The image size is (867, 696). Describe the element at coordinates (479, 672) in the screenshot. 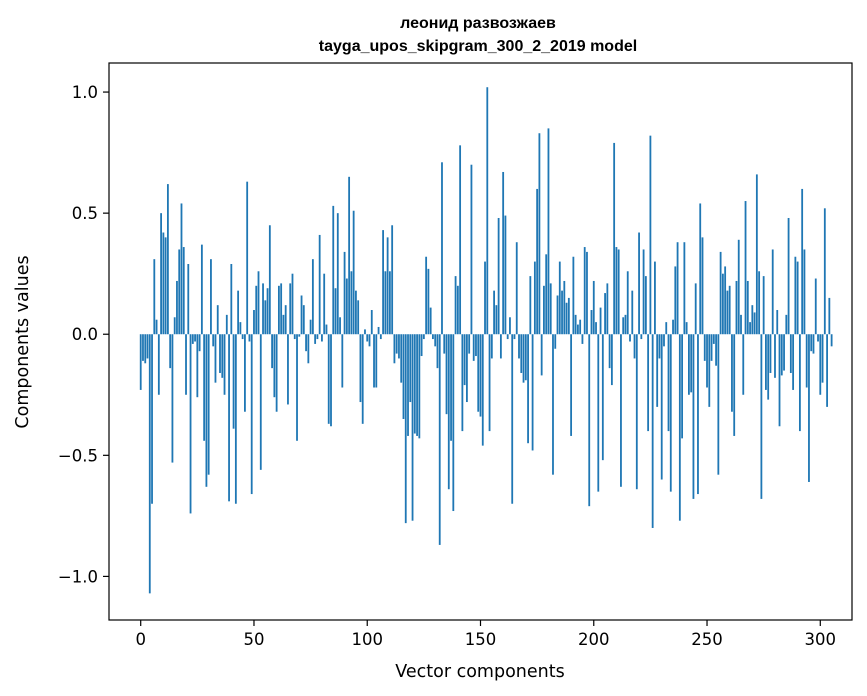

I see `x-axis-label: Vector components` at that location.